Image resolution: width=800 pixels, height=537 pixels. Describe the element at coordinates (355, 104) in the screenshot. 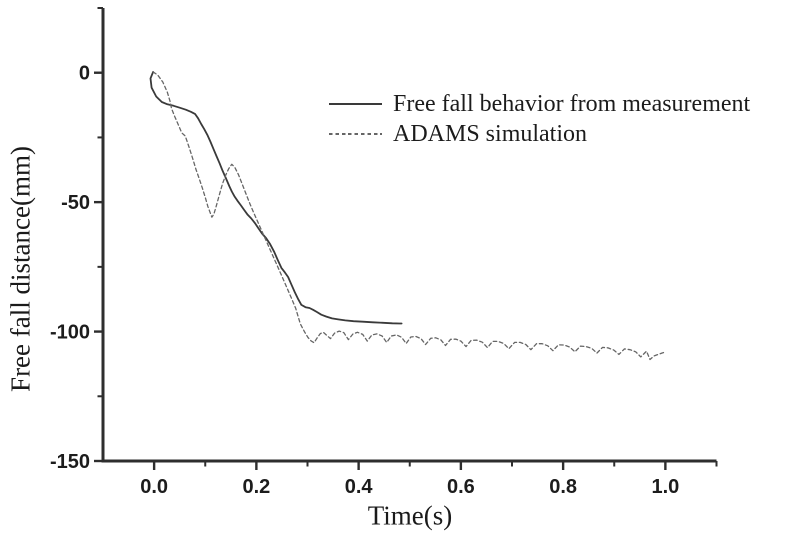

I see `solid-line-sample` at that location.